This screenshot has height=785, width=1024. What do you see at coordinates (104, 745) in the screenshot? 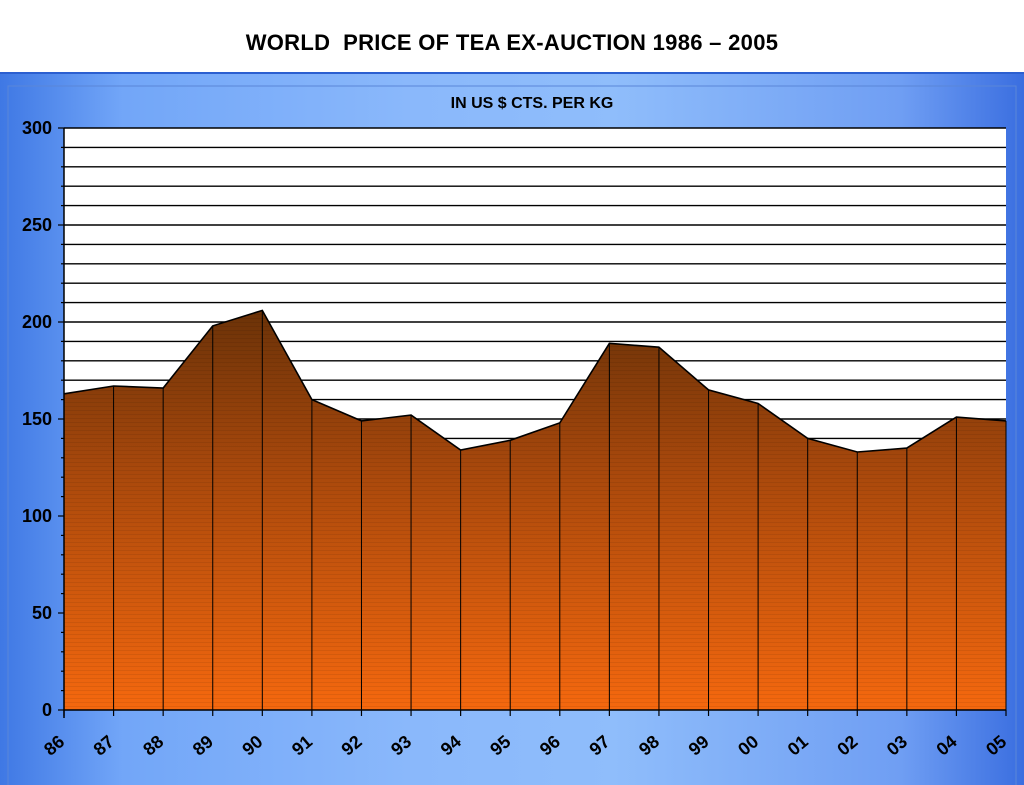
I see `x-tick-label: 87` at bounding box center [104, 745].